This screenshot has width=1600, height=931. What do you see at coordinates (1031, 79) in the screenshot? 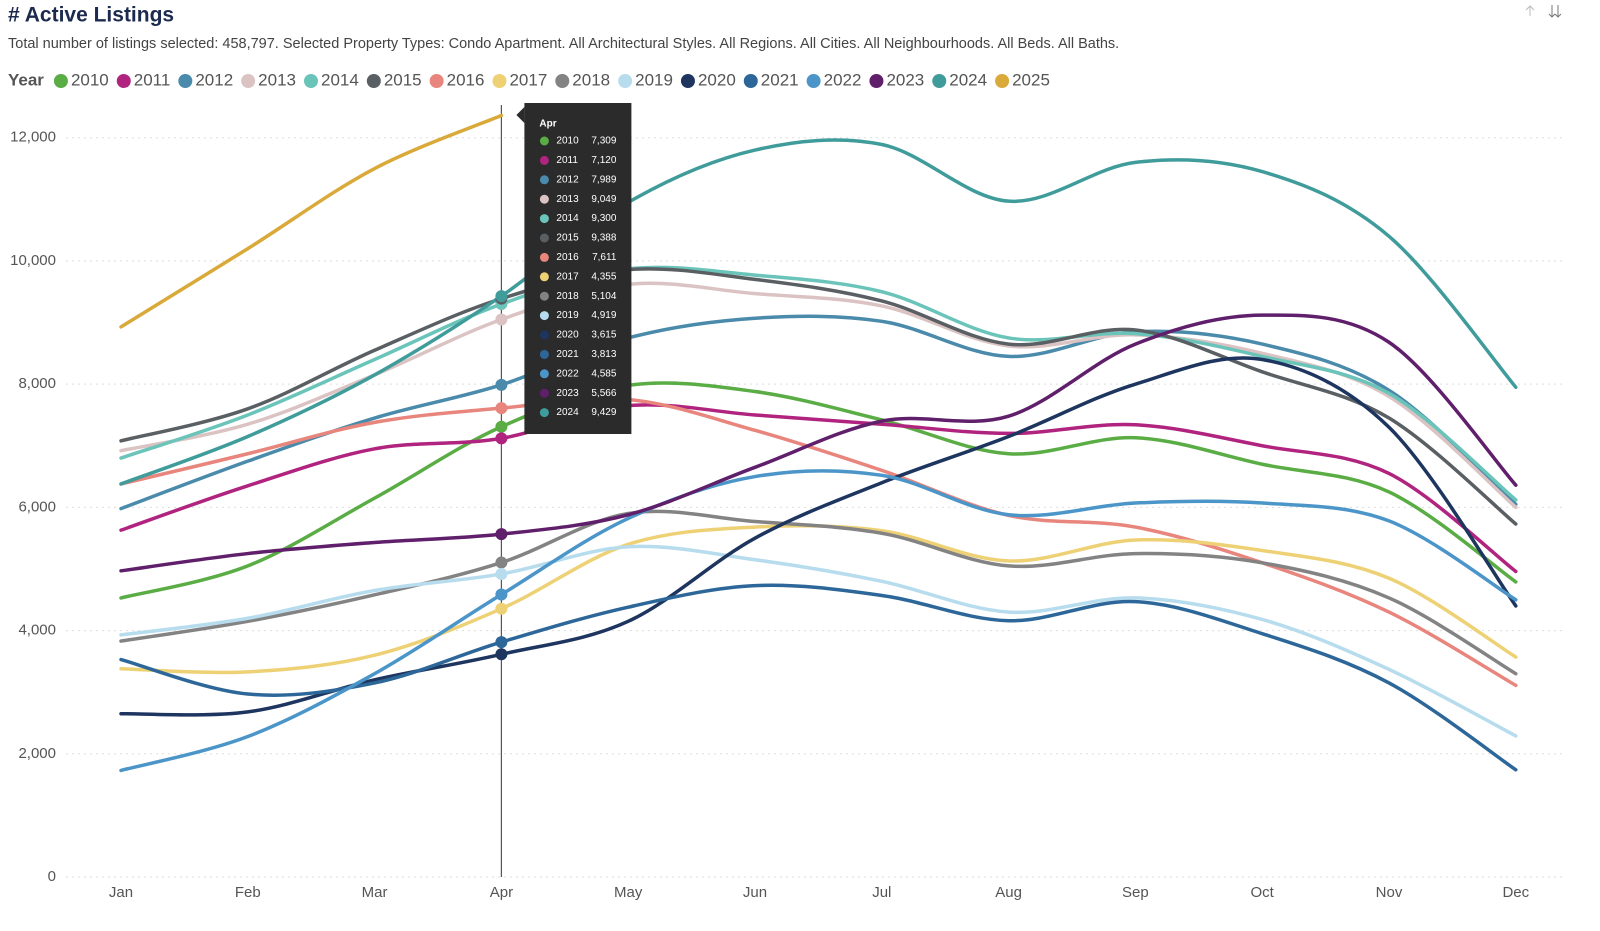
I see `legend-label: 2025` at bounding box center [1031, 79].